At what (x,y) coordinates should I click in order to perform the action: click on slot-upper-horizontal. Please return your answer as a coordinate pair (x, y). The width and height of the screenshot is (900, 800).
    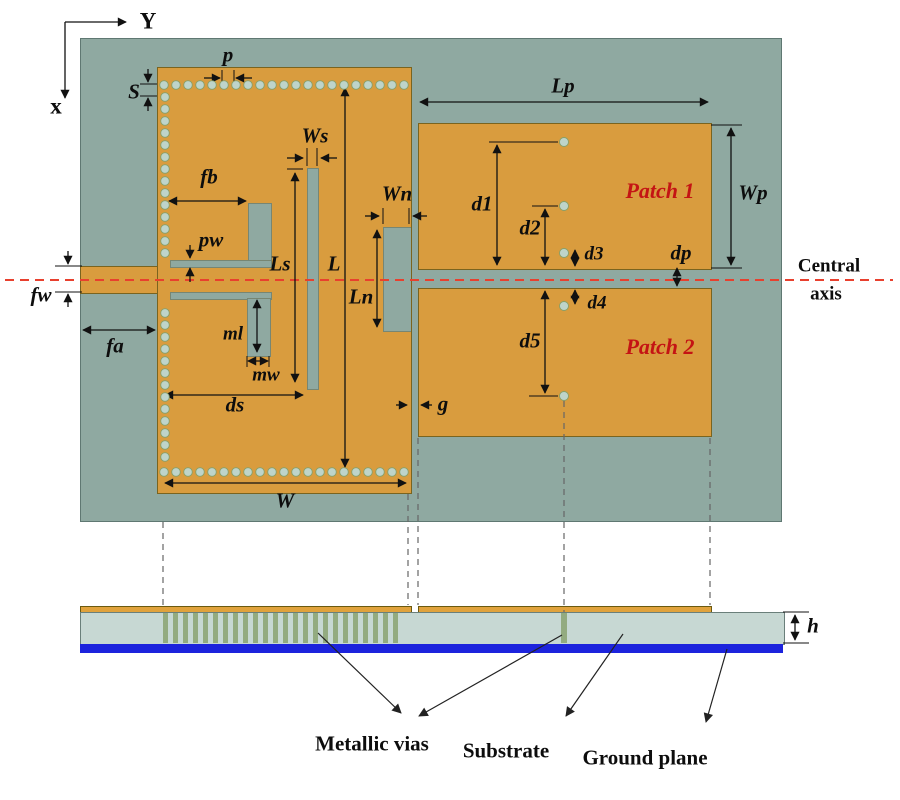
    Looking at the image, I should click on (221, 264).